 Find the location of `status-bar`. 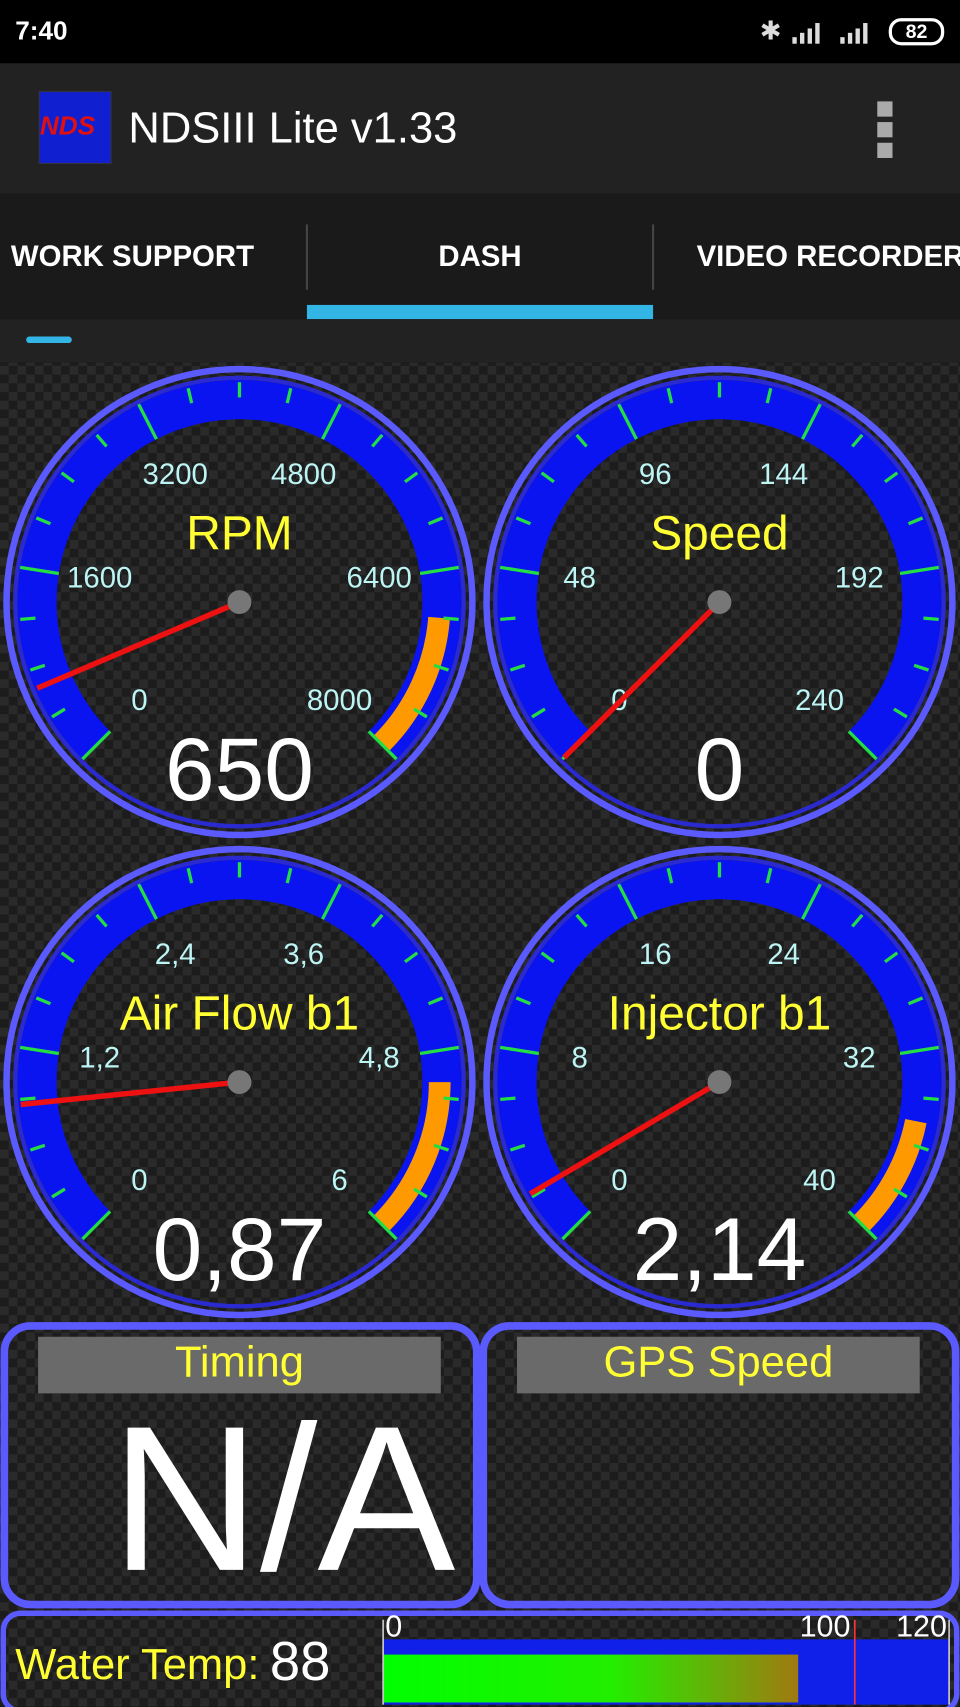

status-bar is located at coordinates (480, 32).